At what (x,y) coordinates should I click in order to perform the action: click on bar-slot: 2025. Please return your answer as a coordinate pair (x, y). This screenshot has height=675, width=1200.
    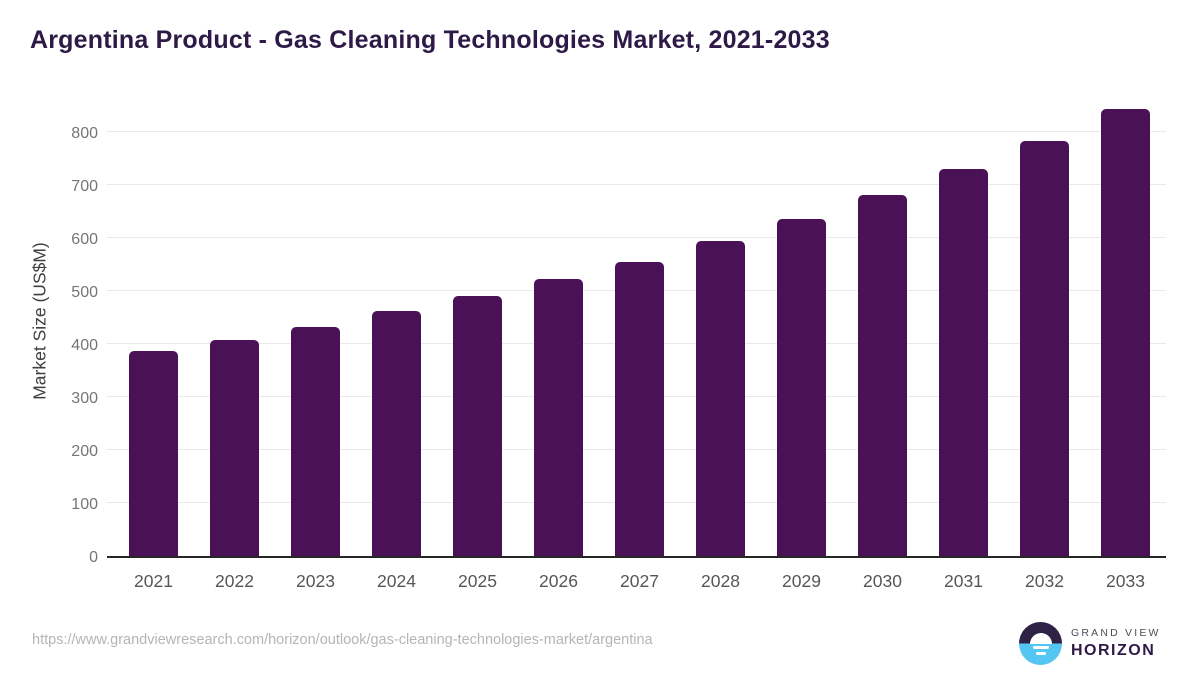
    Looking at the image, I should click on (477, 349).